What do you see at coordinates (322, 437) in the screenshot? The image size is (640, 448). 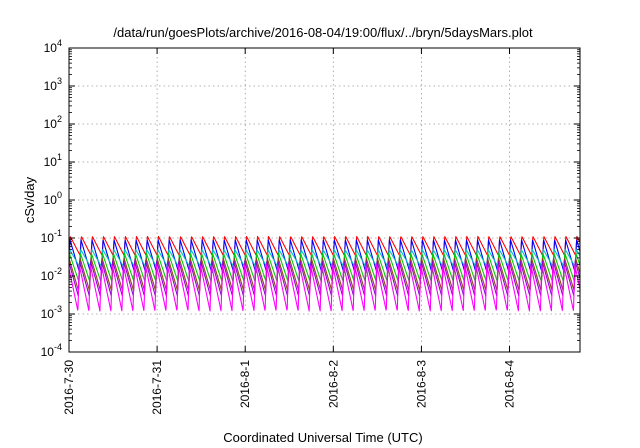 I see `x-axis-label: Coordinated Universal Time (UTC)` at bounding box center [322, 437].